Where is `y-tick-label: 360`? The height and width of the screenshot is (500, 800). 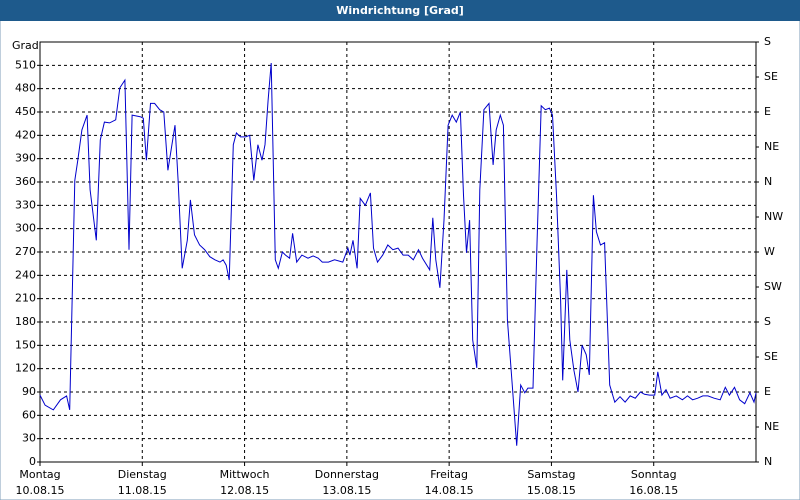
y-tick-label: 360 is located at coordinates (25, 181).